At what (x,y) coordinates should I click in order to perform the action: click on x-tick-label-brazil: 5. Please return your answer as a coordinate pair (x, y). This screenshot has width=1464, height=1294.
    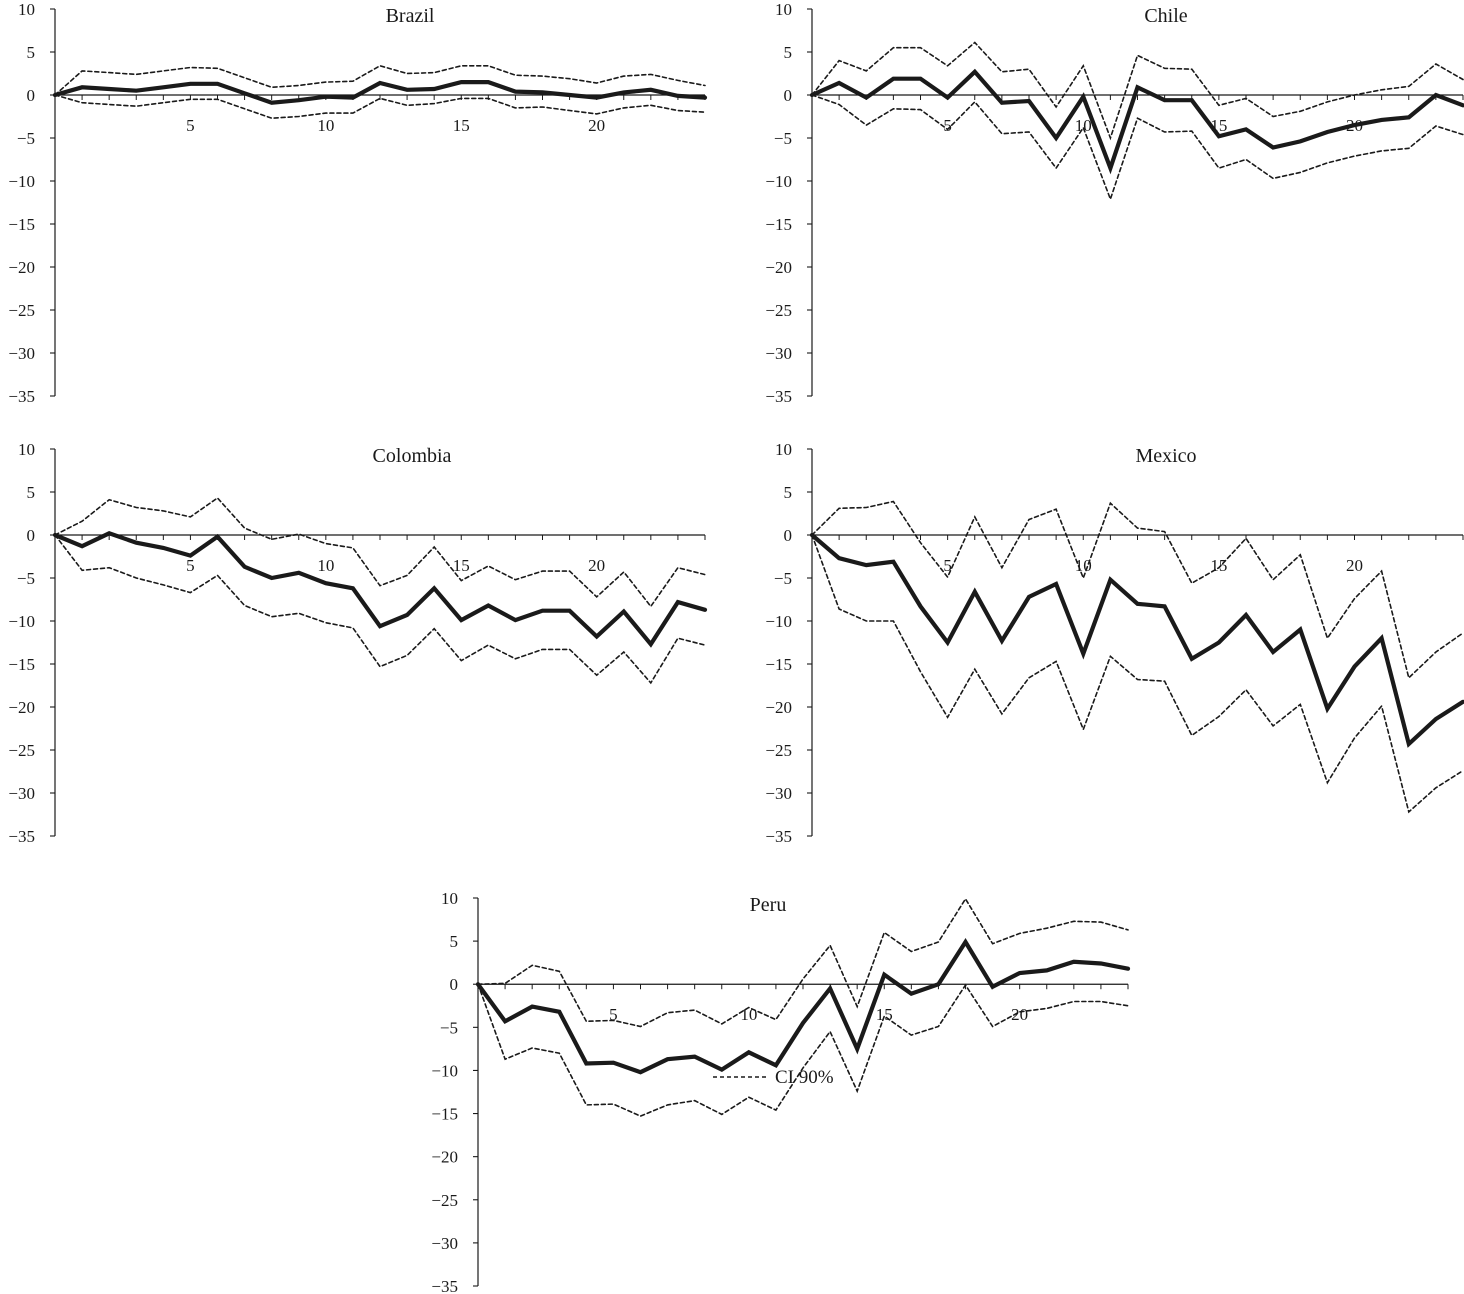
    Looking at the image, I should click on (190, 125).